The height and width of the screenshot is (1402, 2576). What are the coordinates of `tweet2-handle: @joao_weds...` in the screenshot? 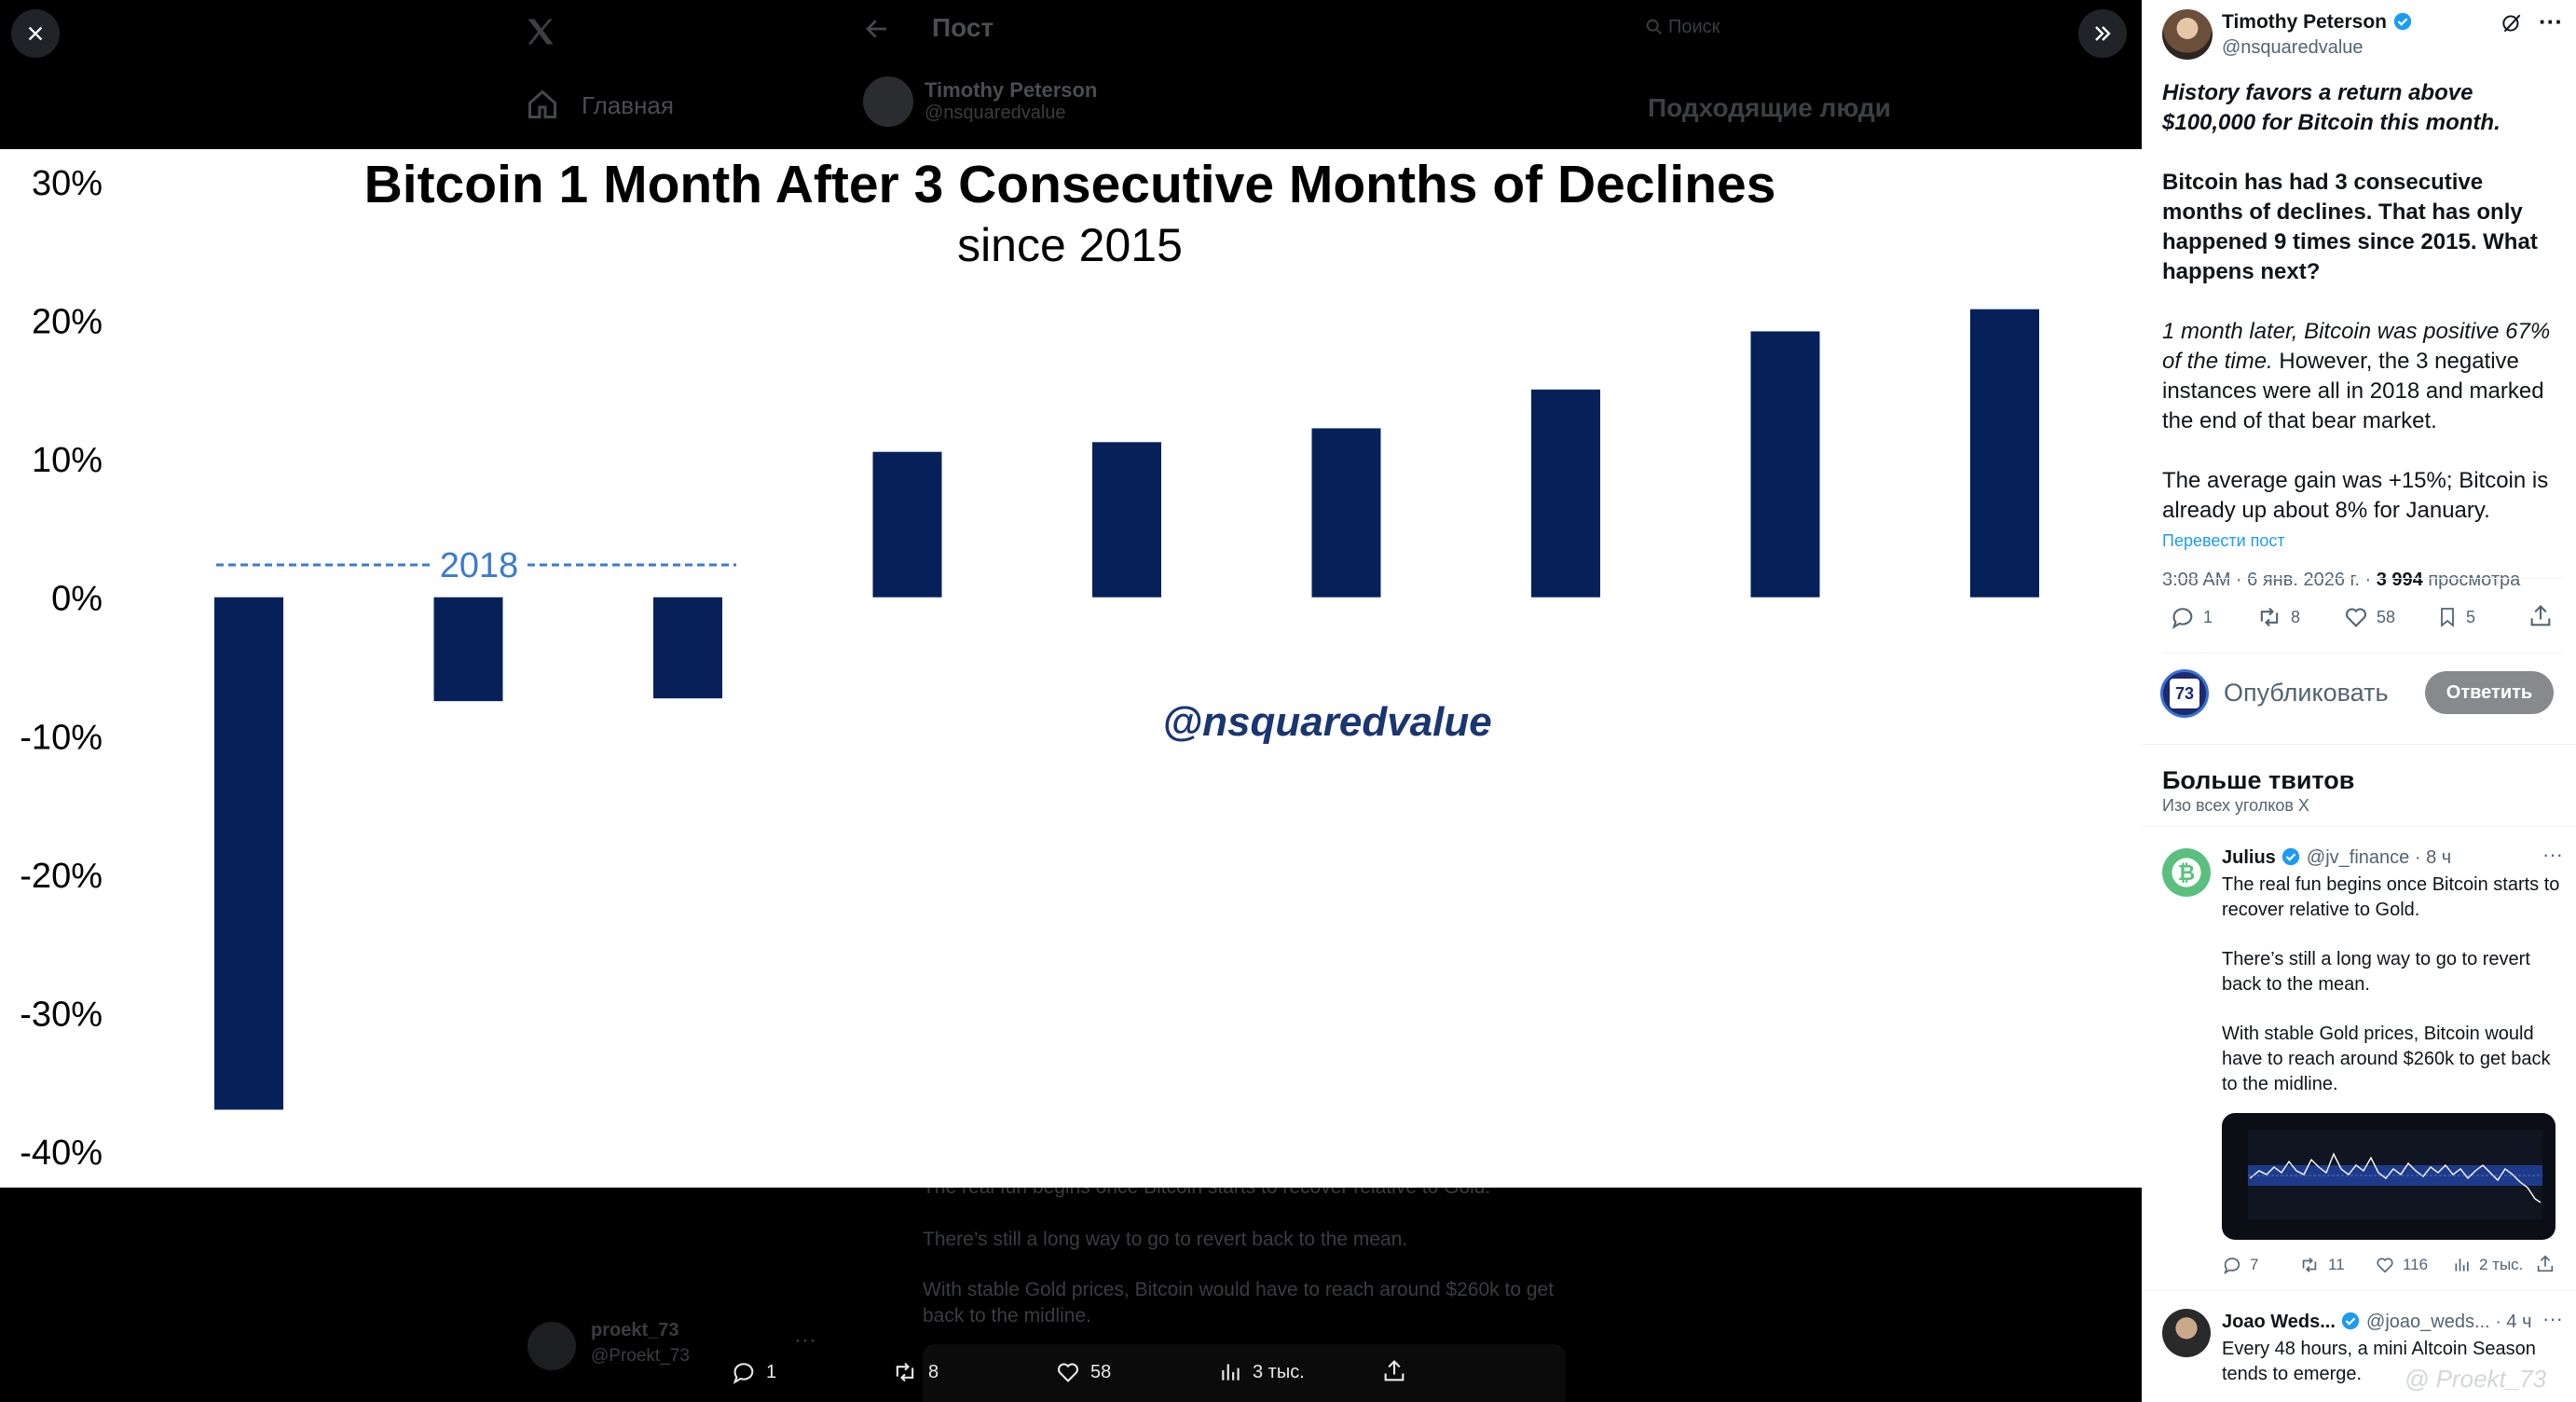 It's located at (2428, 1322).